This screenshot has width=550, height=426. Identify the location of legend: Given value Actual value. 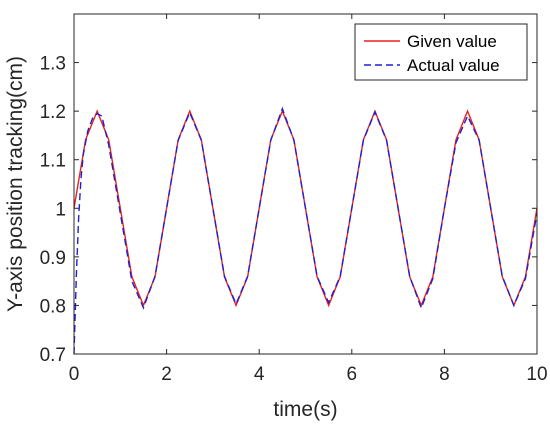
(441, 52).